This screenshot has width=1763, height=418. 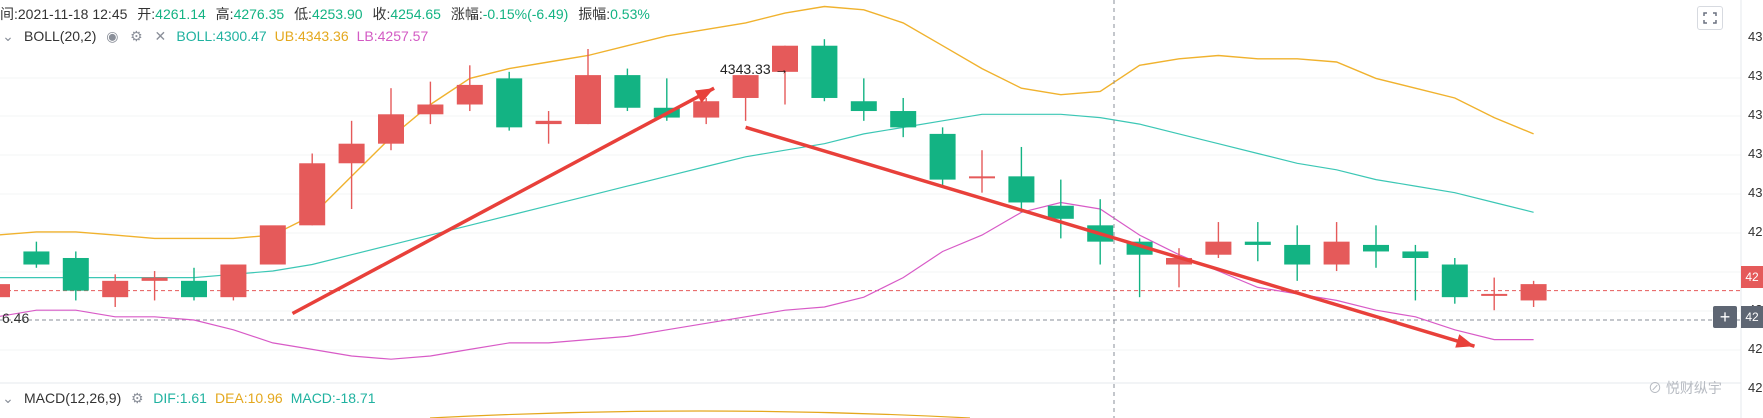 I want to click on left-price-label: 6.46, so click(x=15, y=318).